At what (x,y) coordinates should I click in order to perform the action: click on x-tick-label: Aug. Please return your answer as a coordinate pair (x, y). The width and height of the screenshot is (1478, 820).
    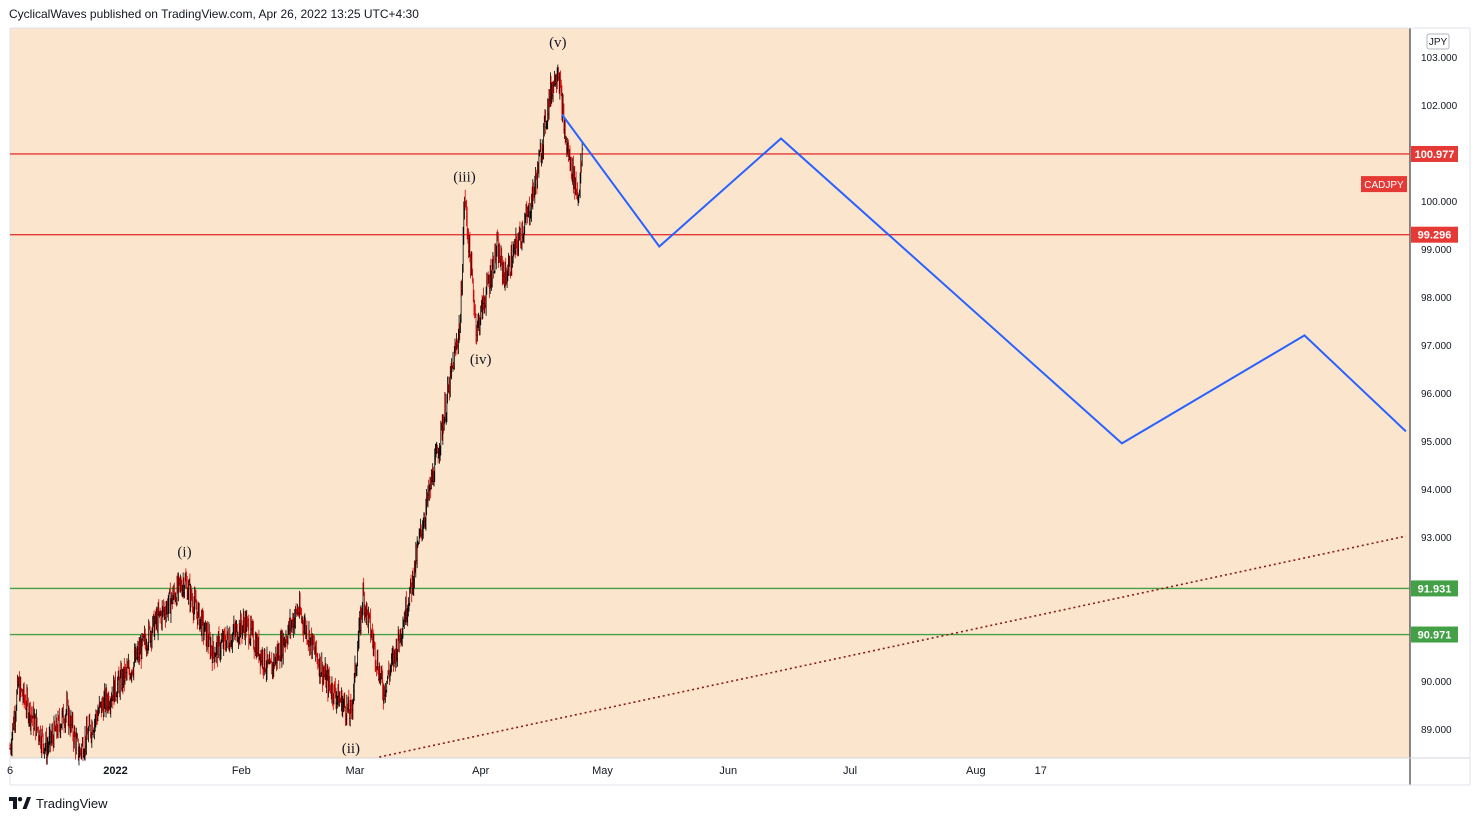
    Looking at the image, I should click on (976, 771).